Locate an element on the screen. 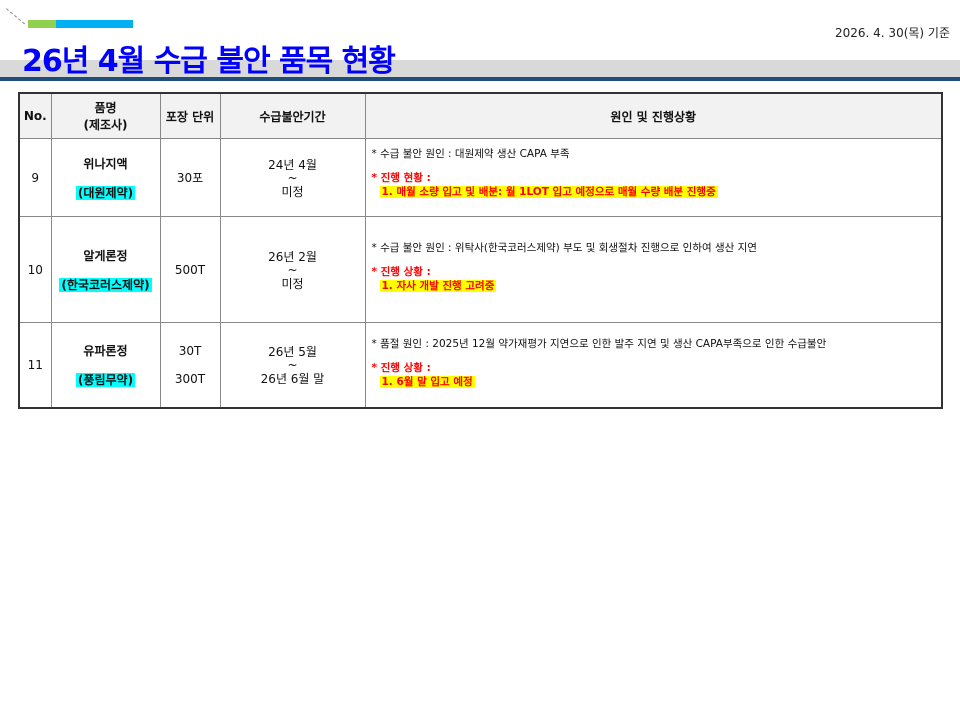 The height and width of the screenshot is (720, 960). pack-unit: 30포 is located at coordinates (190, 177).